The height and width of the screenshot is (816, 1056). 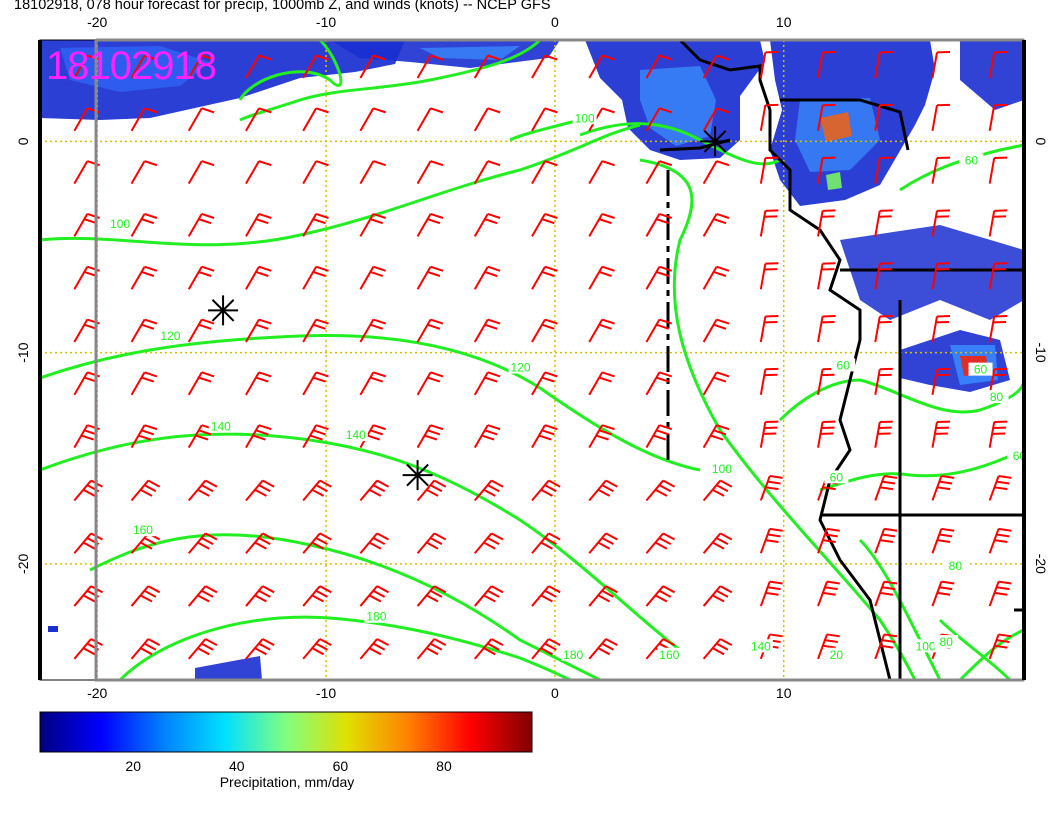 I want to click on contour-label: 100, so click(x=120, y=224).